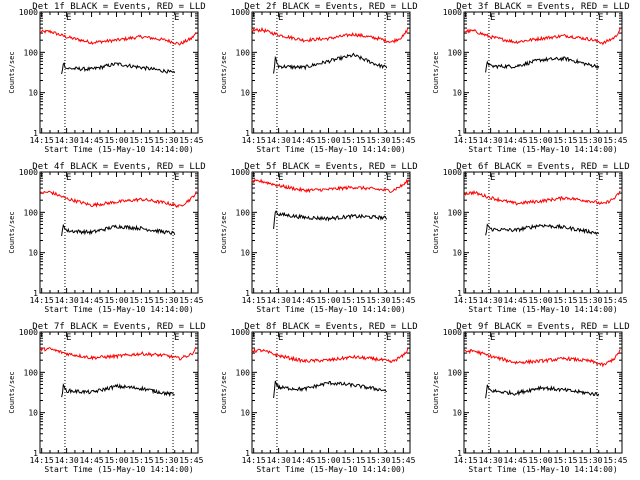 This screenshot has height=480, width=640. Describe the element at coordinates (542, 7) in the screenshot. I see `panel-title: Det 3f BLACK = Events, RED = LLD` at that location.